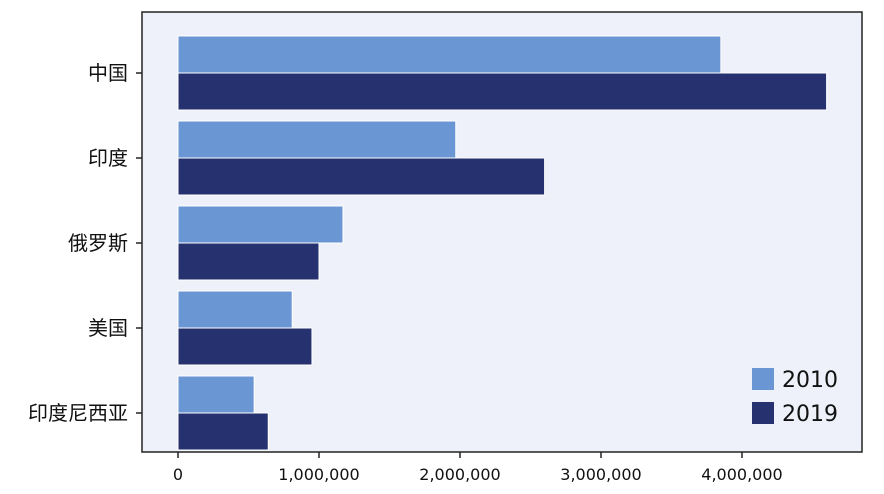 This screenshot has width=884, height=494. Describe the element at coordinates (763, 413) in the screenshot. I see `legend-swatch-2019` at that location.